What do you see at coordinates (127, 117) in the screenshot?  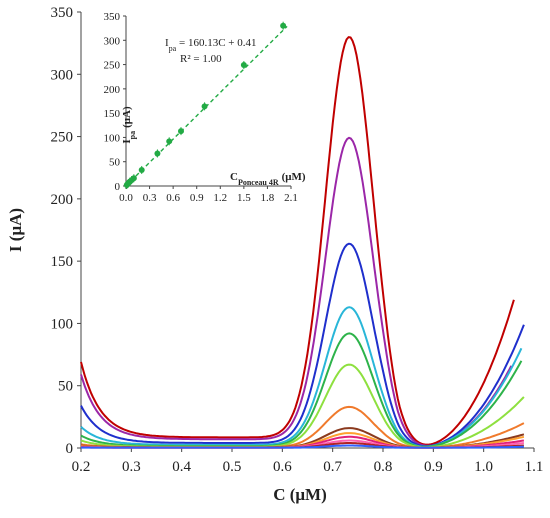 I see `inset-y-axis-title-unit: (μA)` at bounding box center [127, 117].